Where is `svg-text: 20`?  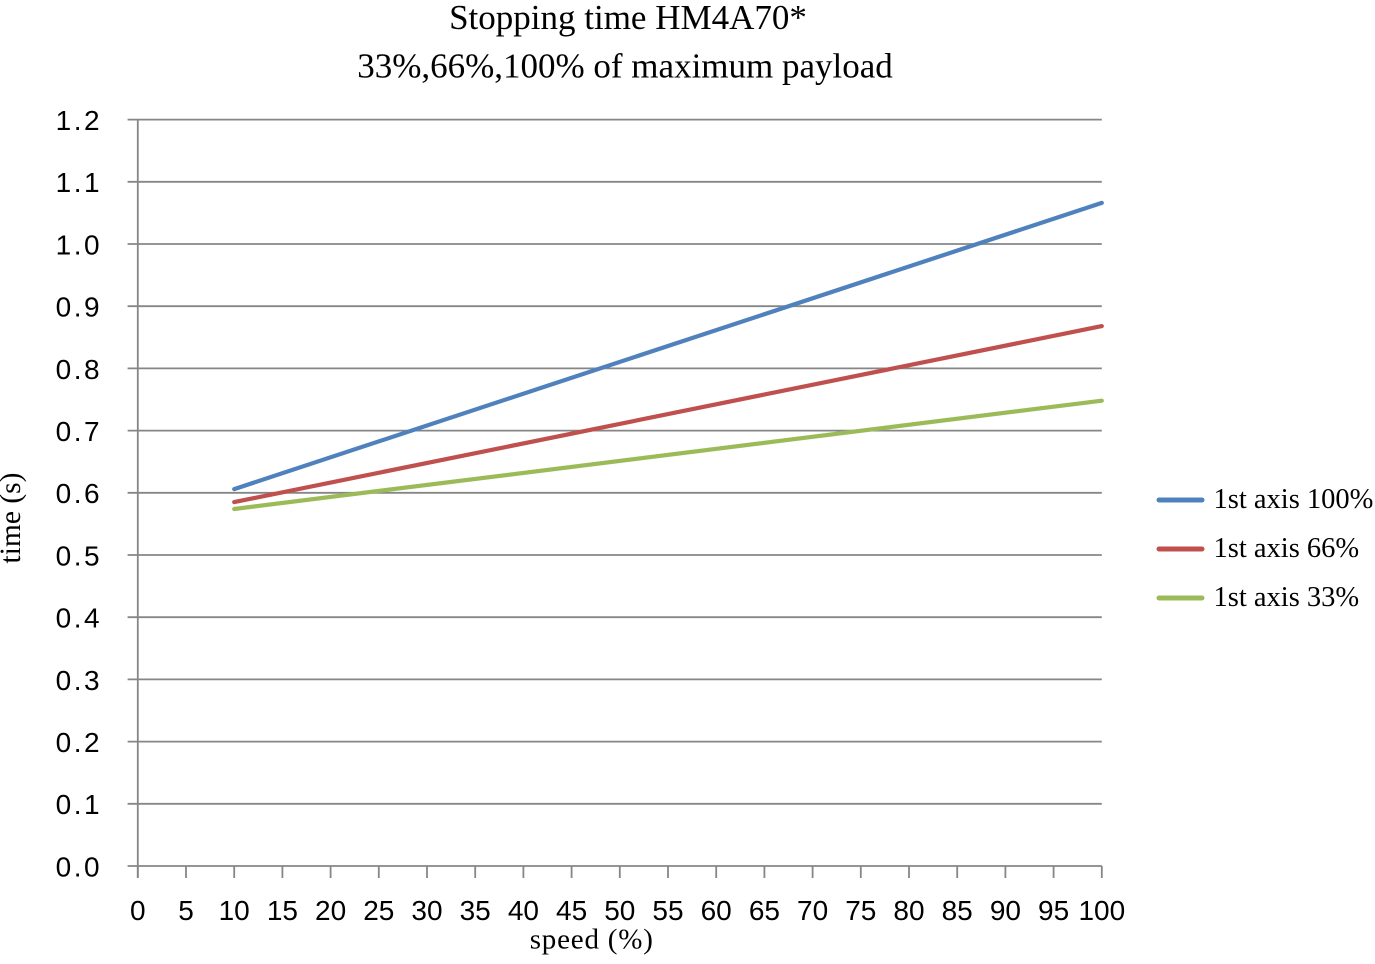 svg-text: 20 is located at coordinates (330, 910).